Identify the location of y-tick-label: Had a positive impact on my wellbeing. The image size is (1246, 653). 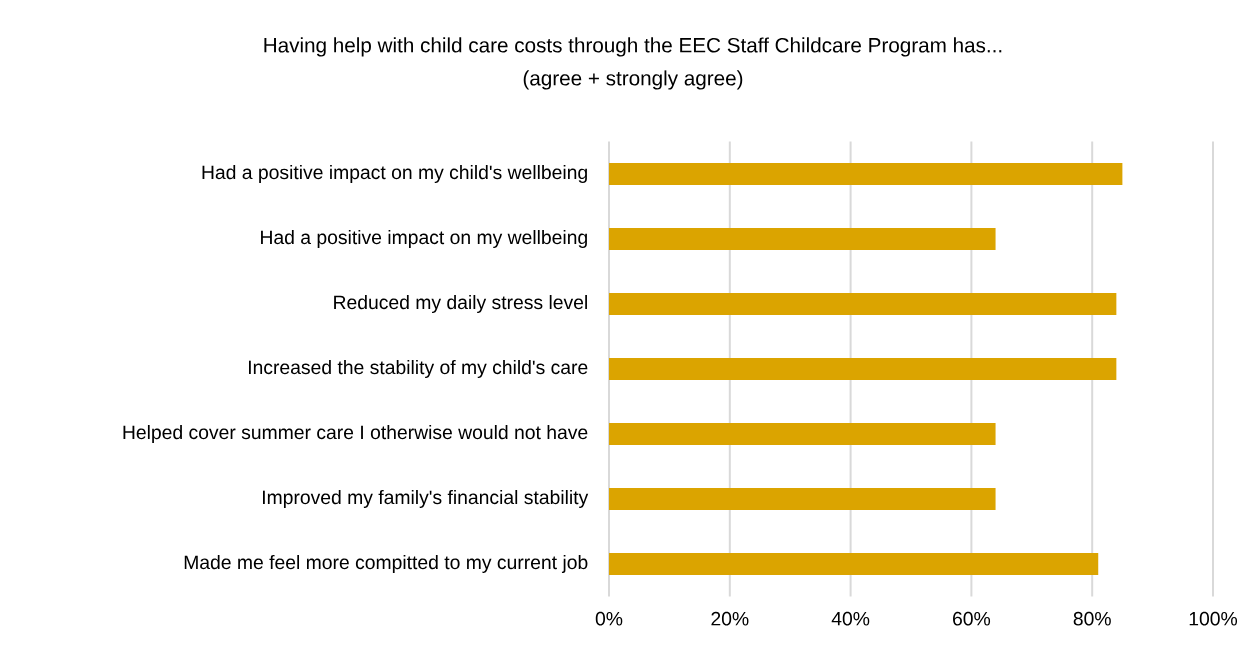
(424, 239).